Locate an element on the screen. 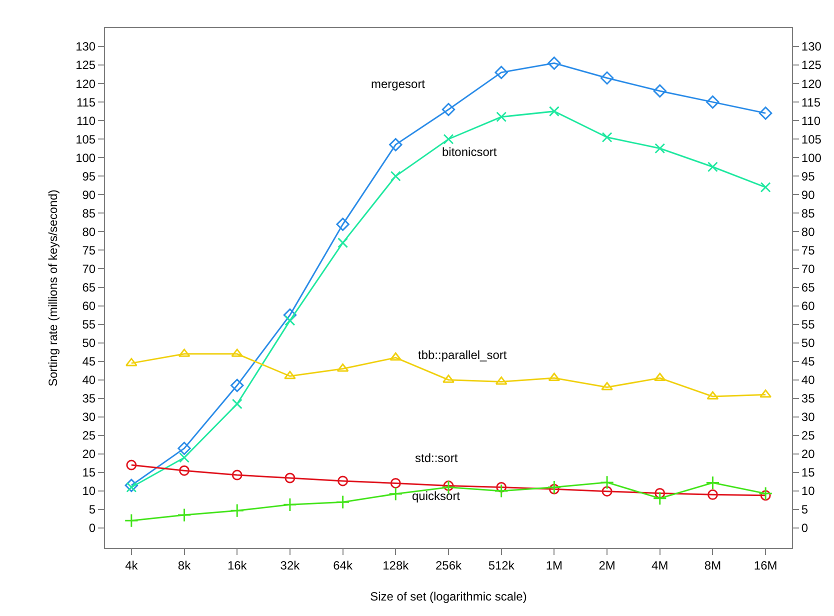  y-tick-label: 0 is located at coordinates (92, 528).